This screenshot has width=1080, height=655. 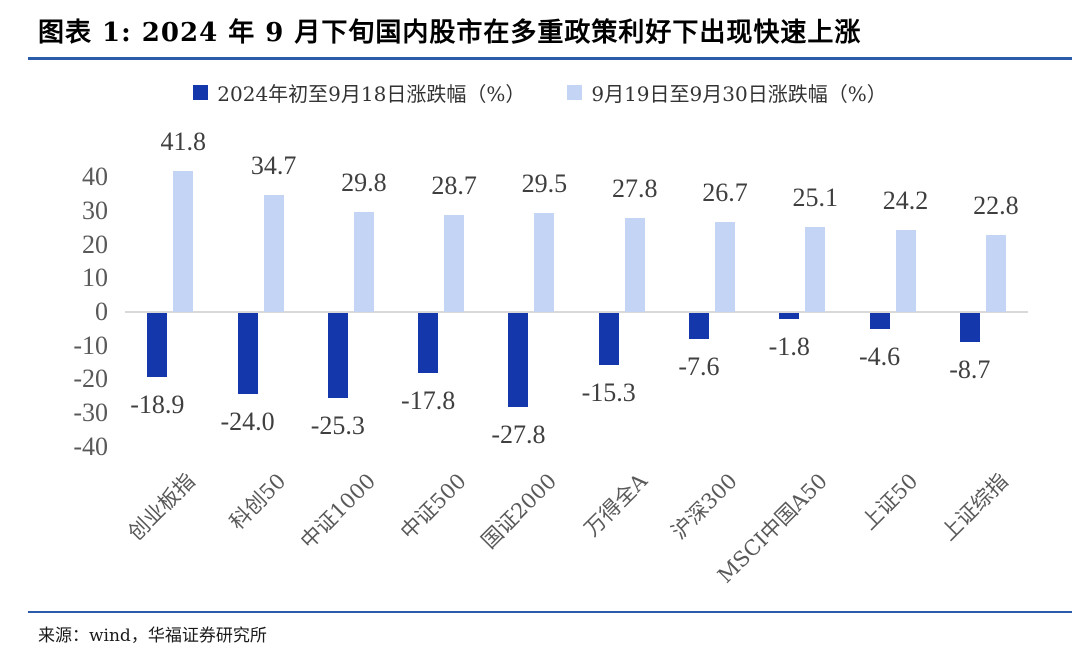 What do you see at coordinates (725, 193) in the screenshot?
I see `data-label: 26.7` at bounding box center [725, 193].